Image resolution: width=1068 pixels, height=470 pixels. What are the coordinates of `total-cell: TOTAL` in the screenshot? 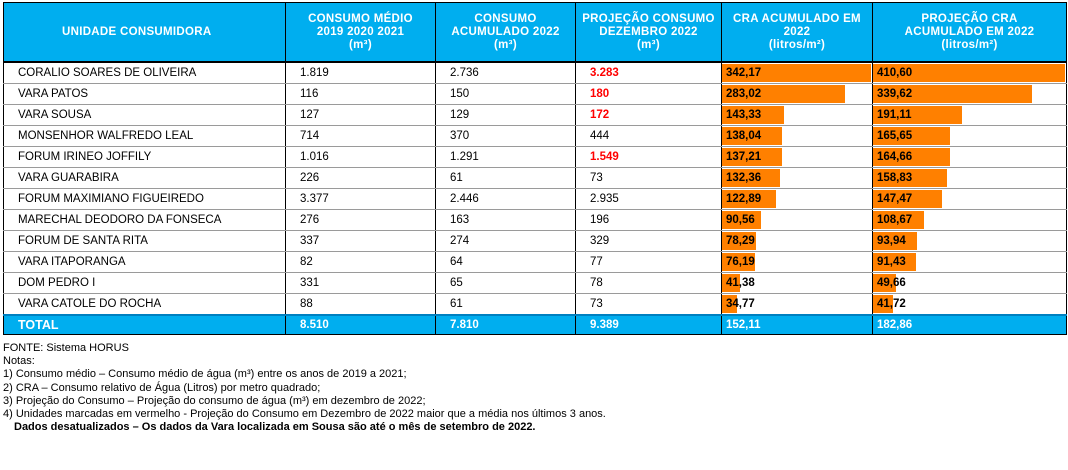 It's located at (144, 324).